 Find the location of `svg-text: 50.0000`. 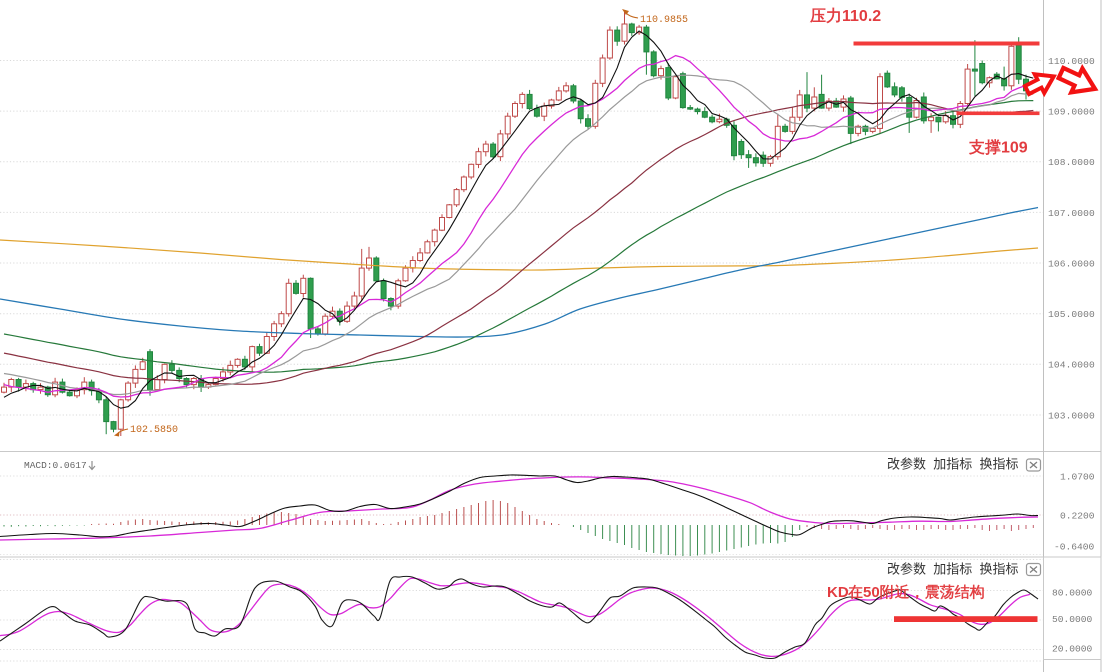

svg-text: 50.0000 is located at coordinates (1072, 619).